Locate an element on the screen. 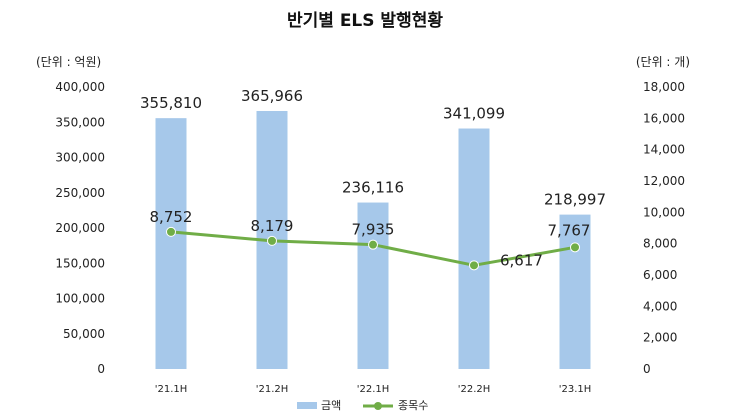 The width and height of the screenshot is (730, 417). bar-data-label: 218,997 is located at coordinates (575, 200).